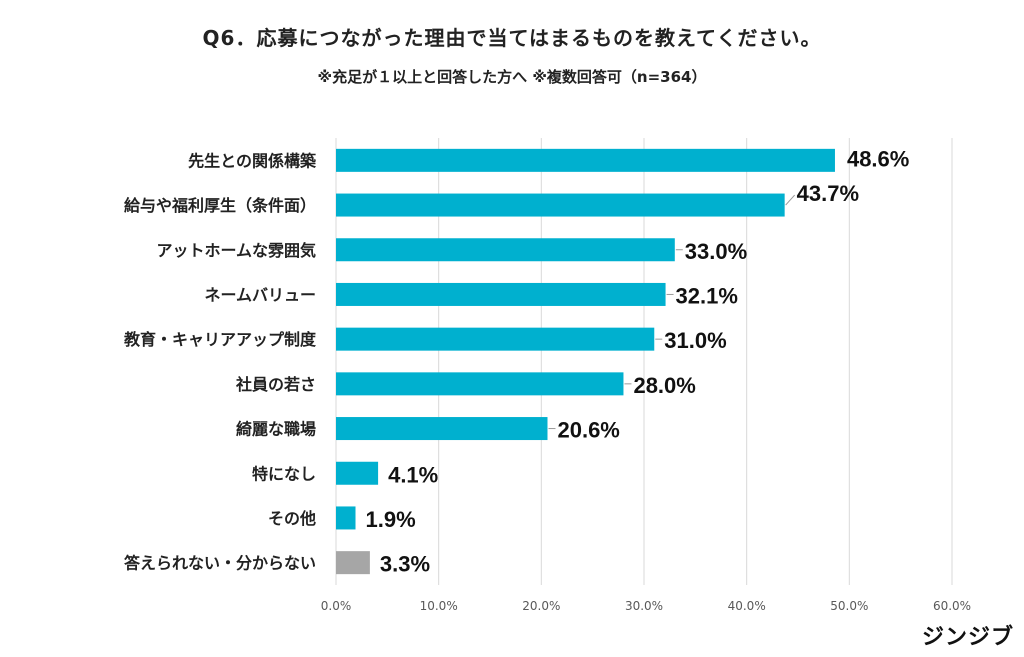  I want to click on value-label: 28.0%, so click(664, 385).